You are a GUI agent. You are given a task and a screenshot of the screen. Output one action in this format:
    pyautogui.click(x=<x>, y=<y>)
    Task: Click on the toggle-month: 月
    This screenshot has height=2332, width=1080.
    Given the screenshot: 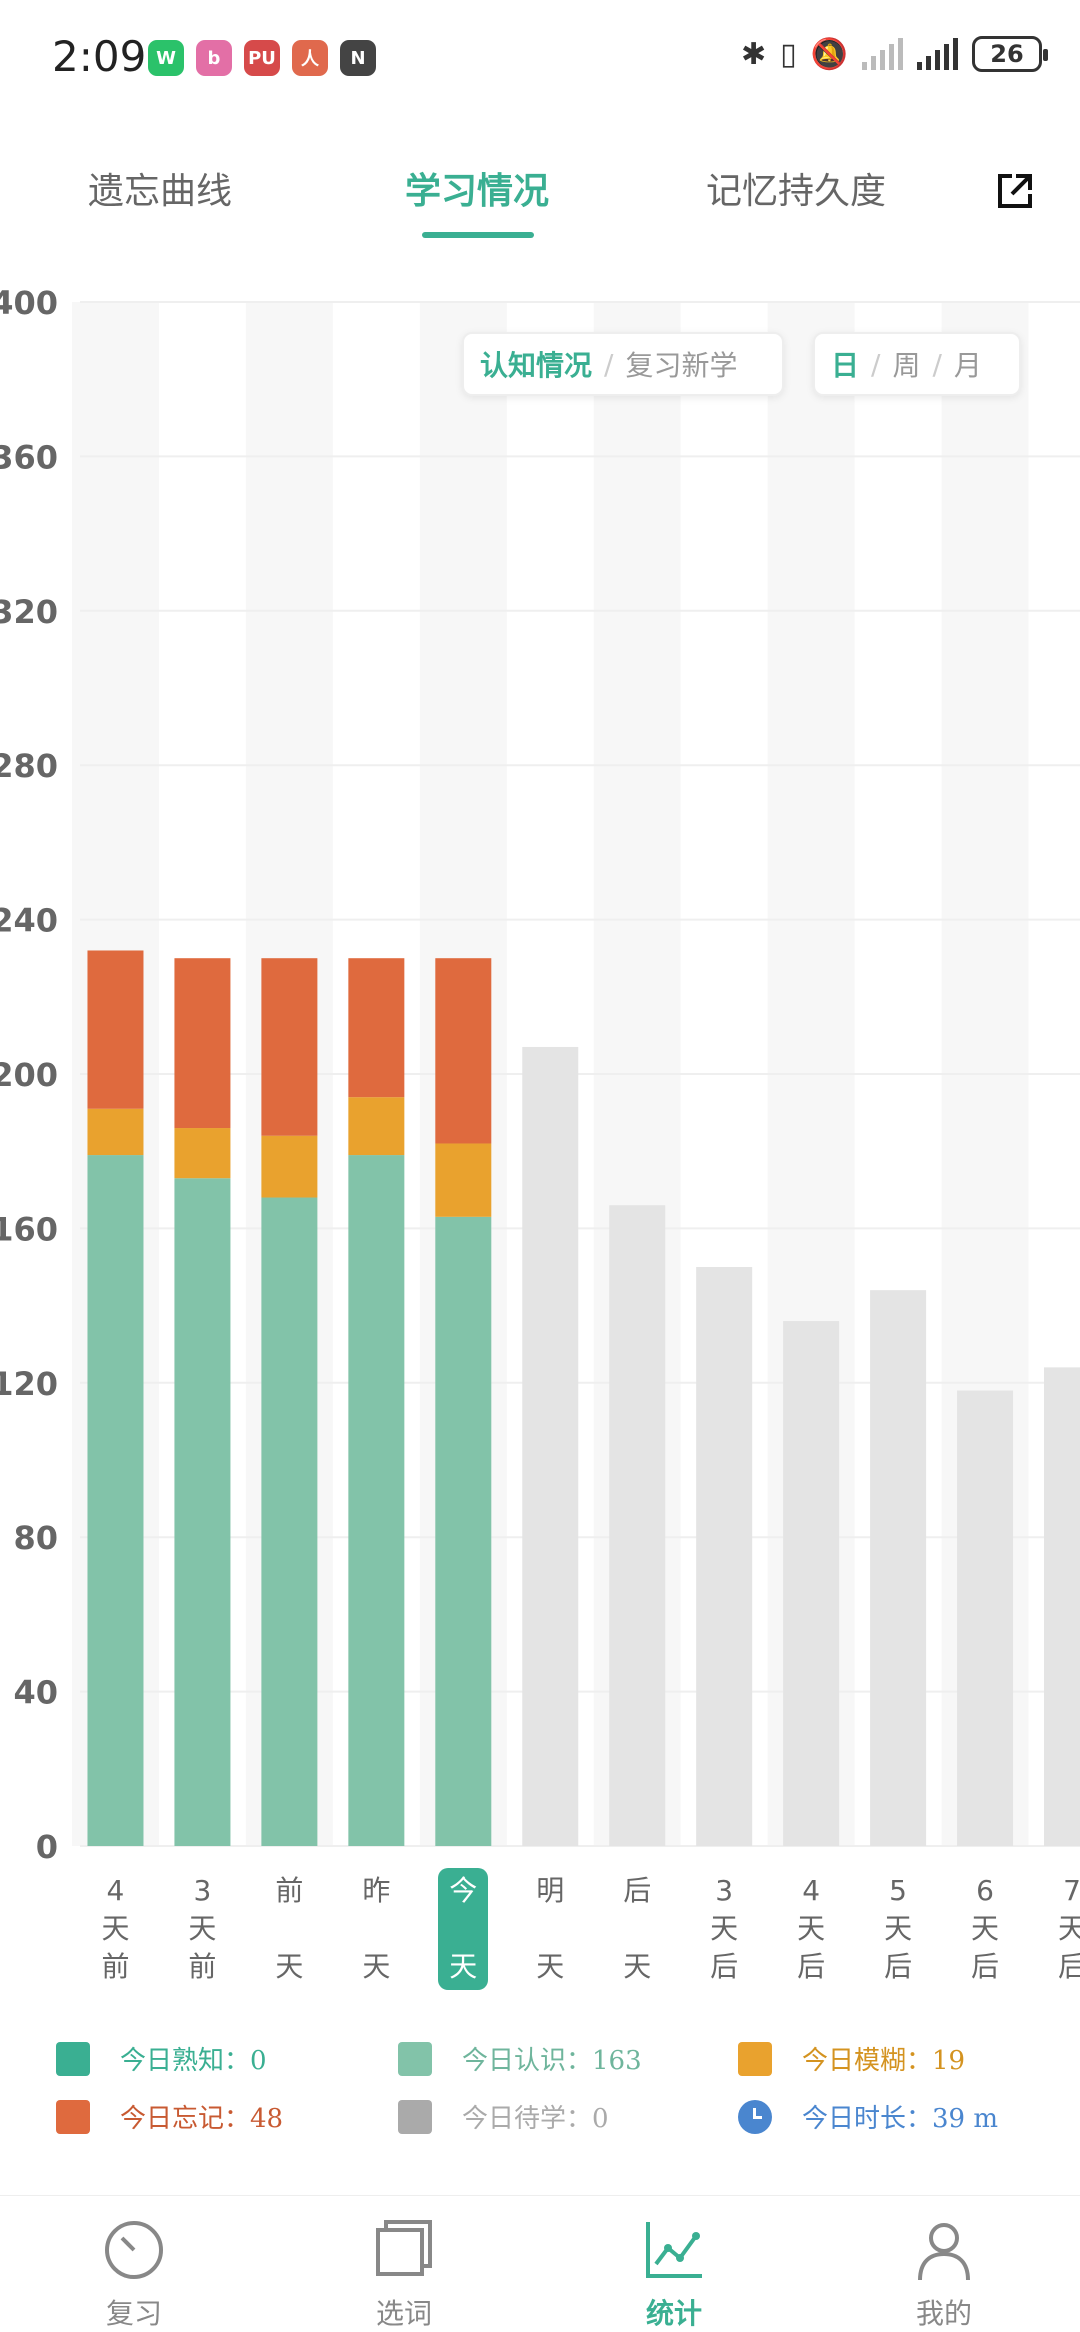 What is the action you would take?
    pyautogui.click(x=967, y=365)
    